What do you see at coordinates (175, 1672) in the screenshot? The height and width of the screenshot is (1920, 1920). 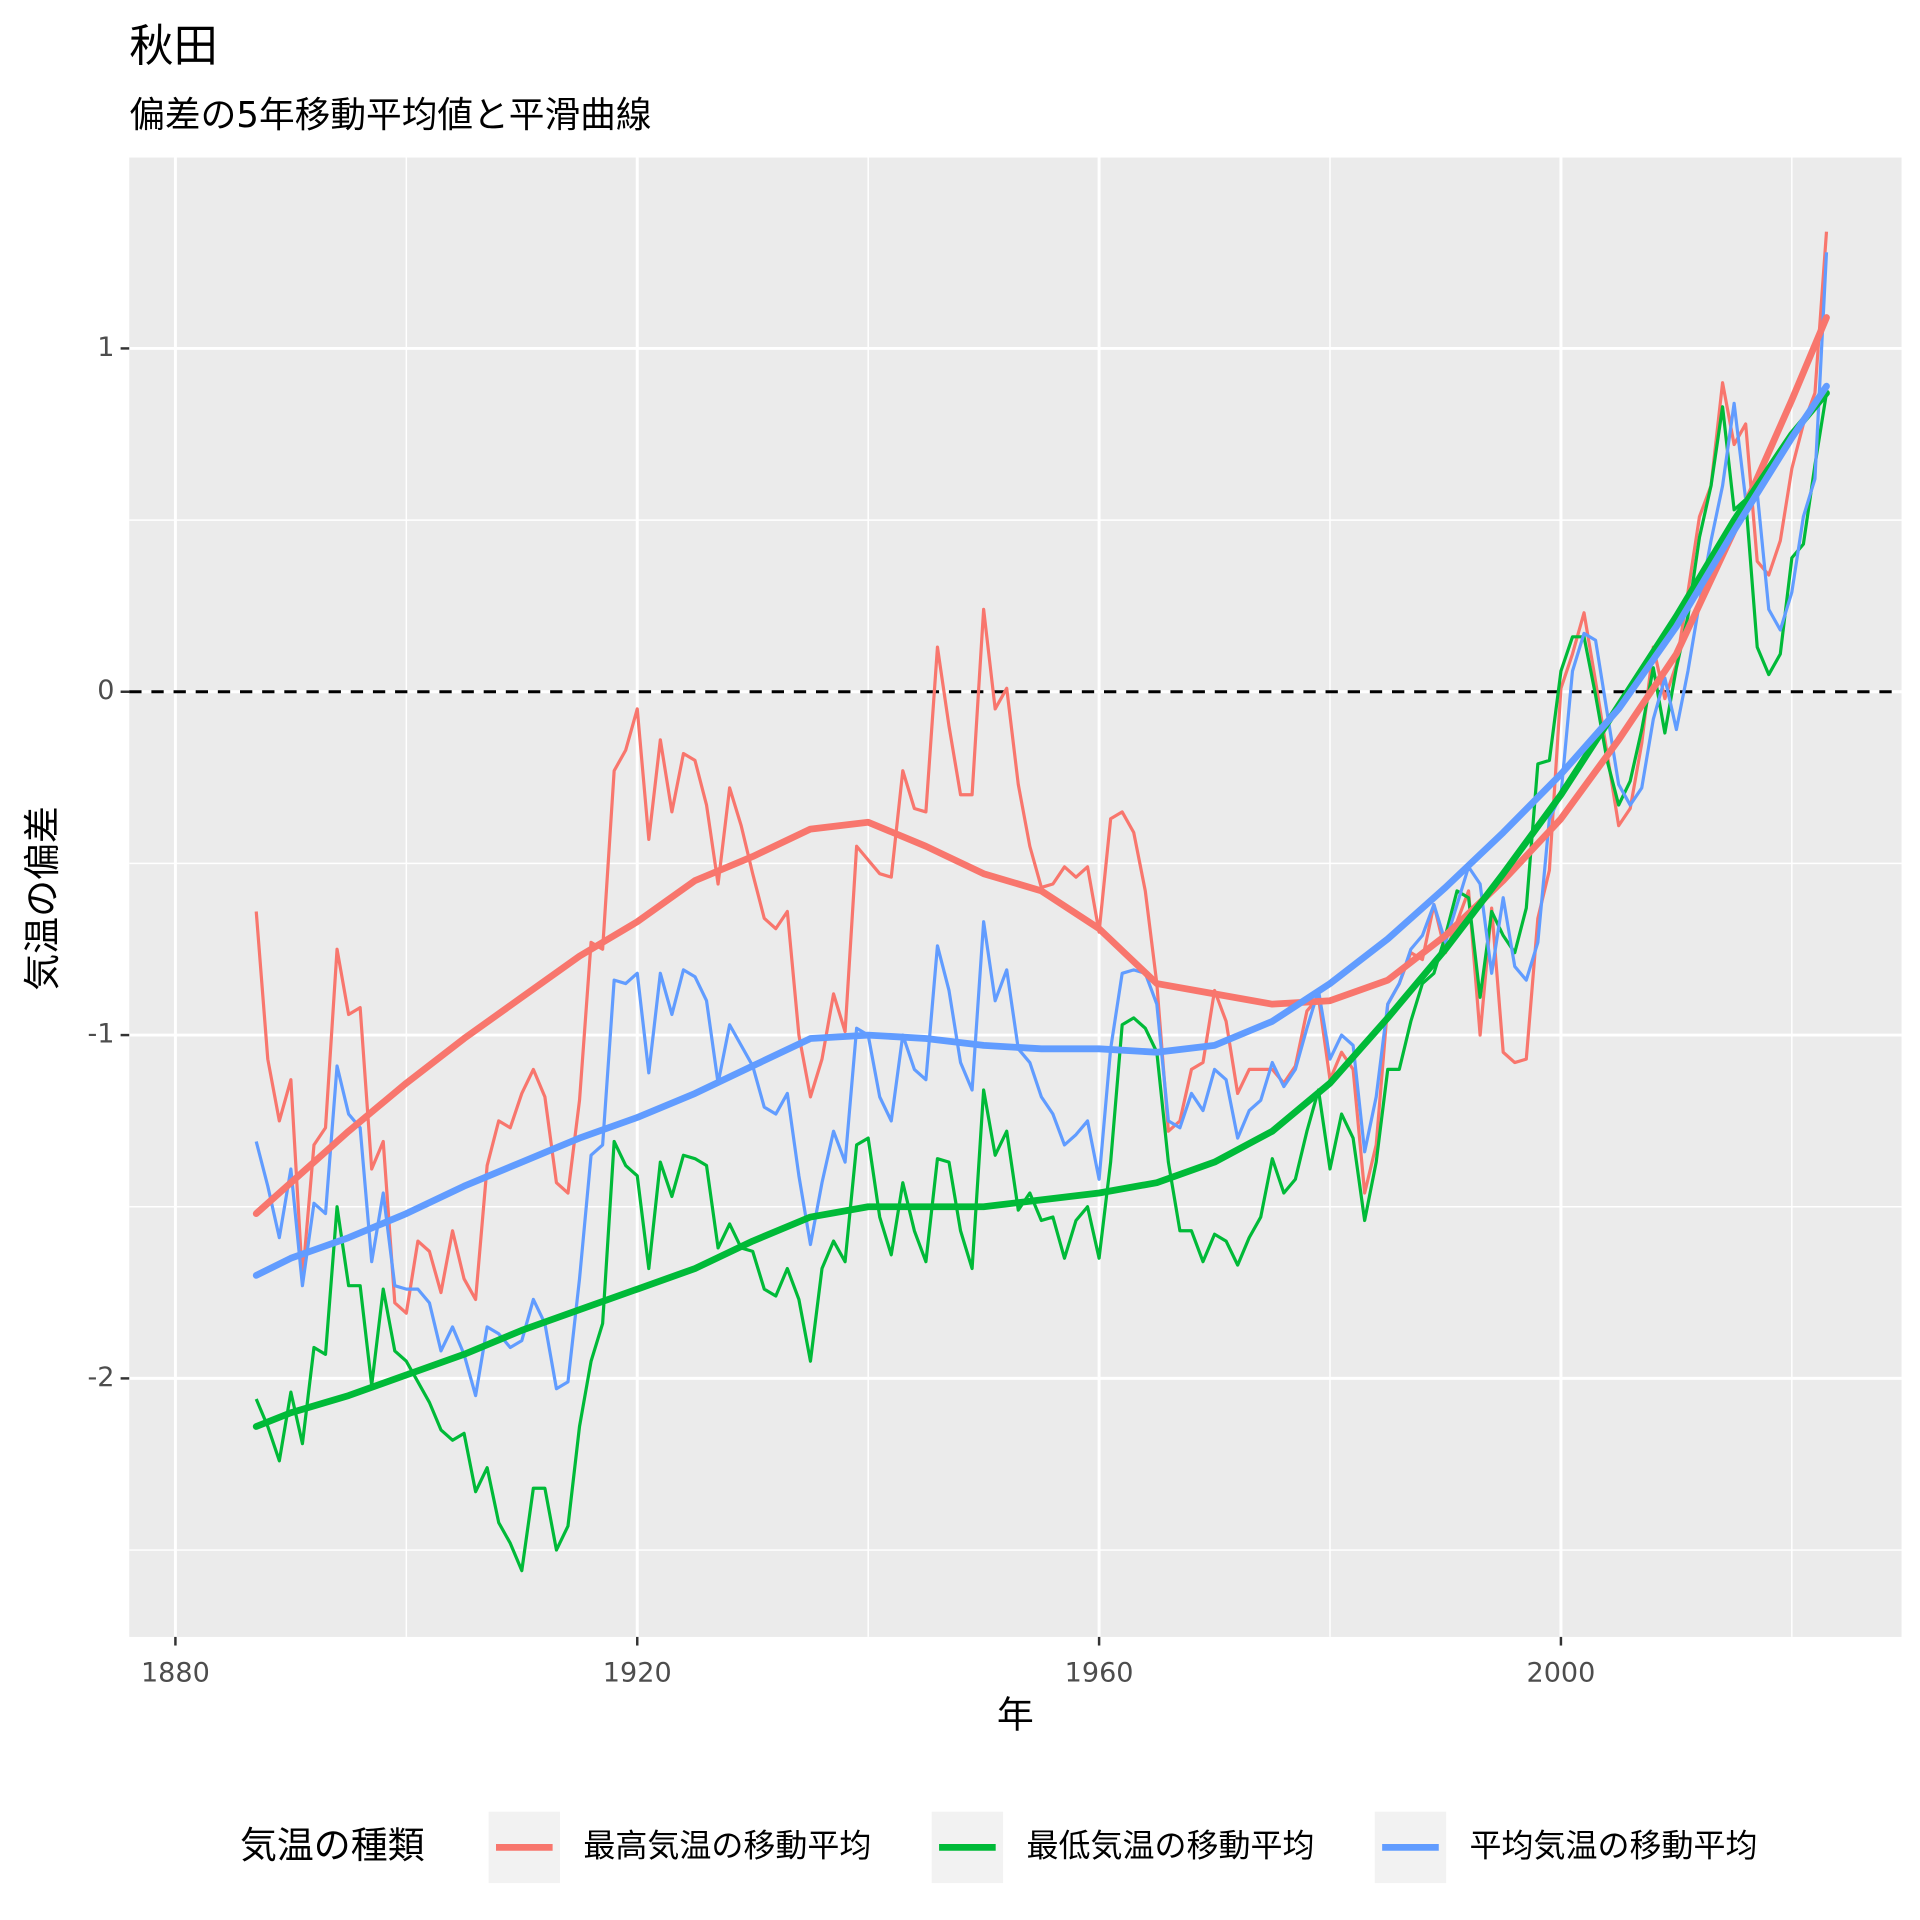 I see `x-tick-label: 1880` at bounding box center [175, 1672].